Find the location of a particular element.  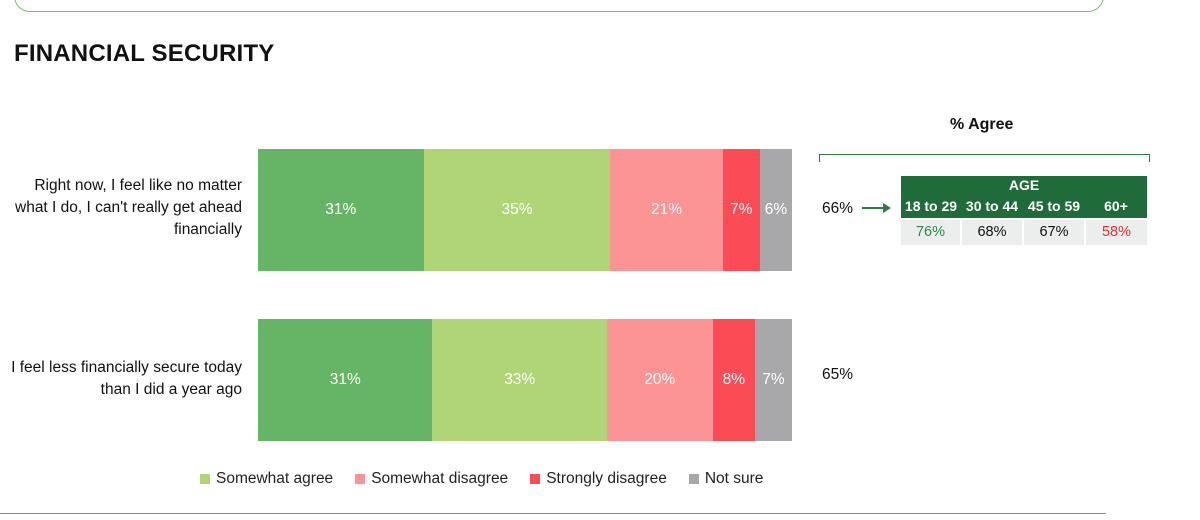

age-value-45-59: 67% is located at coordinates (1054, 232).